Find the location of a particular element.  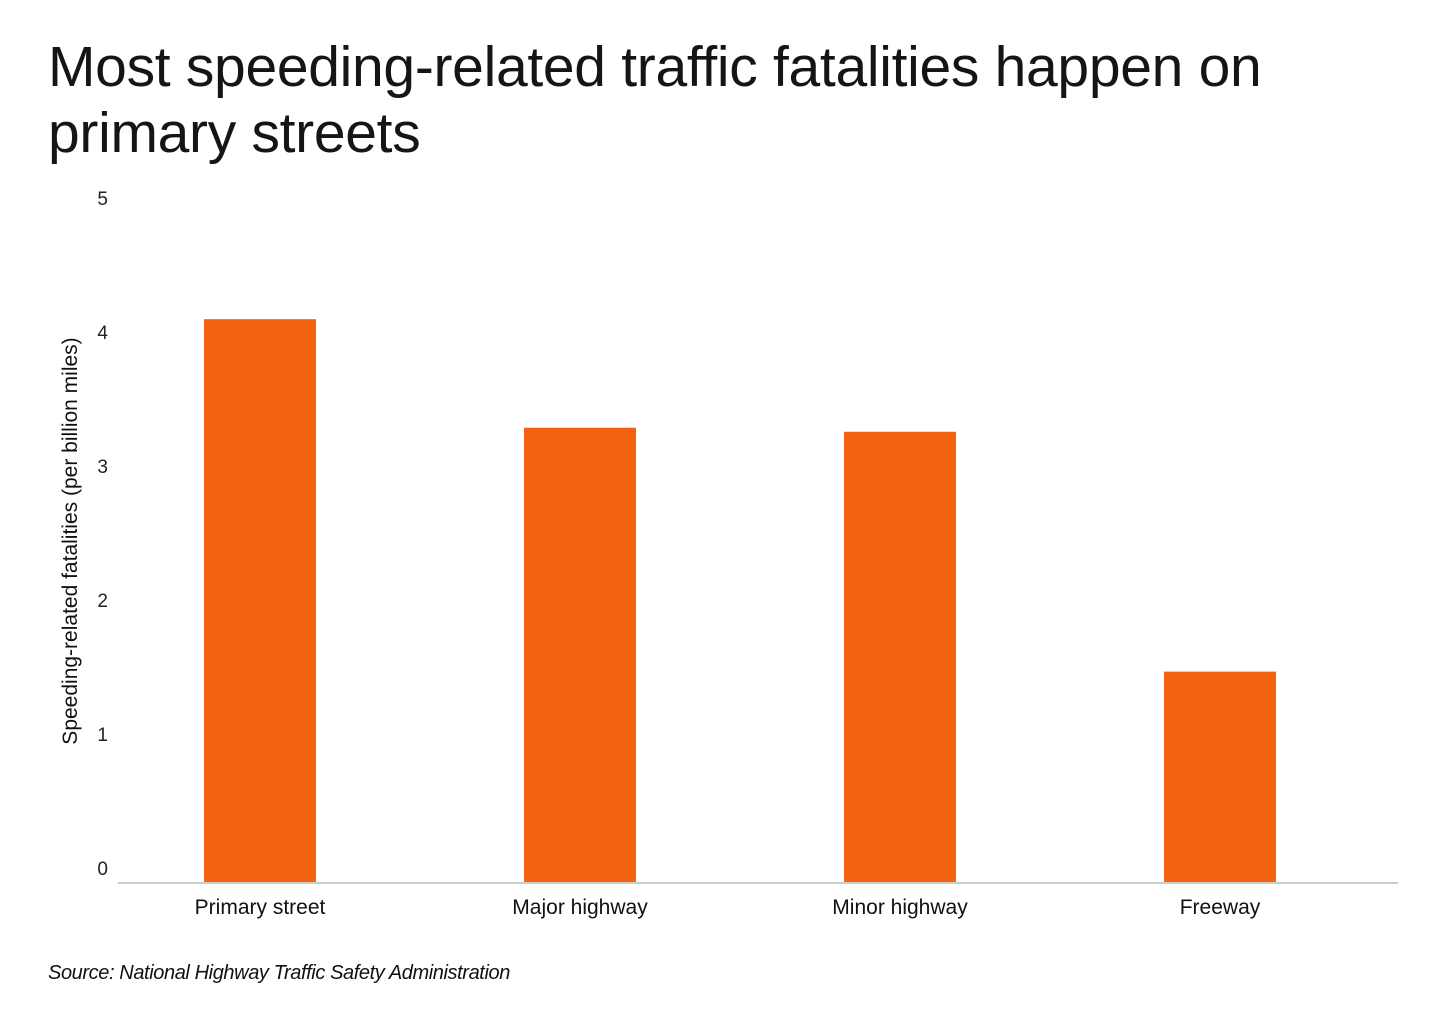

y-tick-label: 0 is located at coordinates (102, 869).